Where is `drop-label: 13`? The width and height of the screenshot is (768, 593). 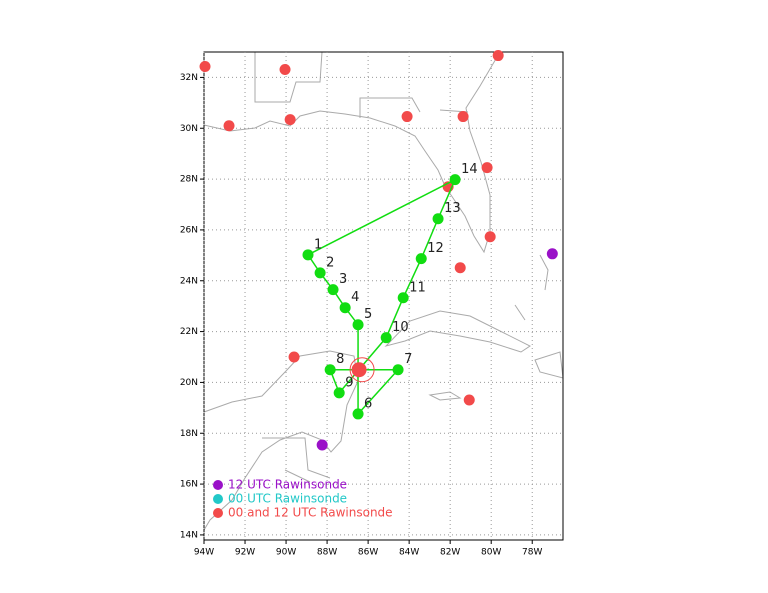
drop-label: 13 is located at coordinates (452, 208).